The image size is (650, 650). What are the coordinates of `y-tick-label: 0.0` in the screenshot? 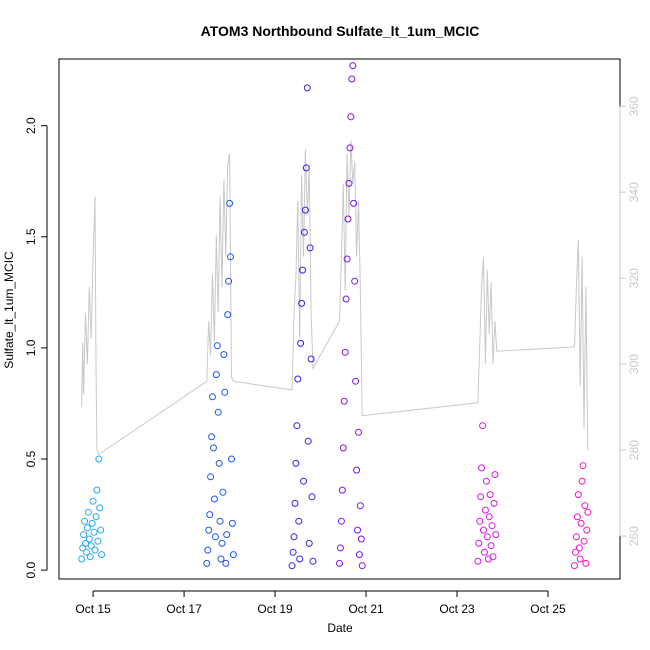 It's located at (31, 569).